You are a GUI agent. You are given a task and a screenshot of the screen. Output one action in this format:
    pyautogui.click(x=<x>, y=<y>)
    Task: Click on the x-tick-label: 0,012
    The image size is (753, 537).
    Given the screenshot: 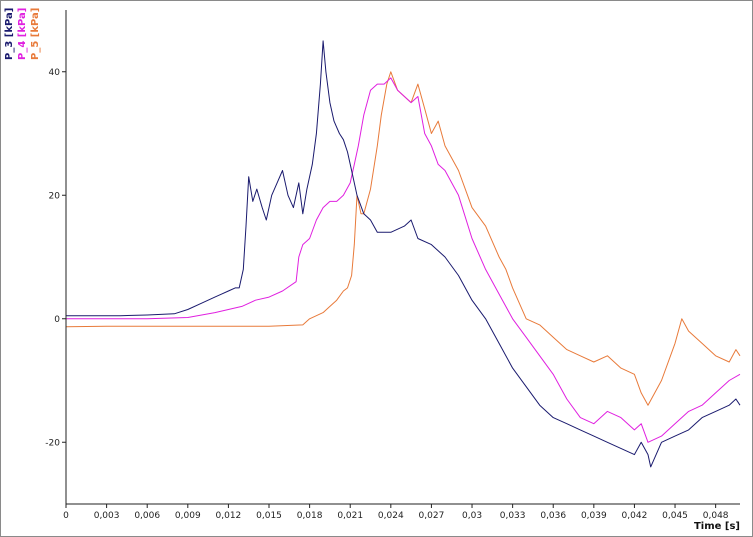 What is the action you would take?
    pyautogui.click(x=229, y=516)
    